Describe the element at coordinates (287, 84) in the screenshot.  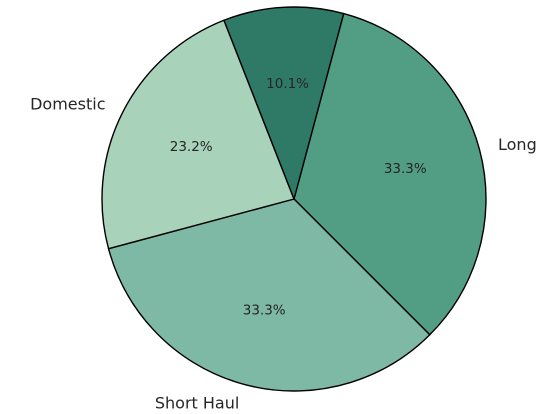
I see `pct-label-international: 10.1%` at that location.